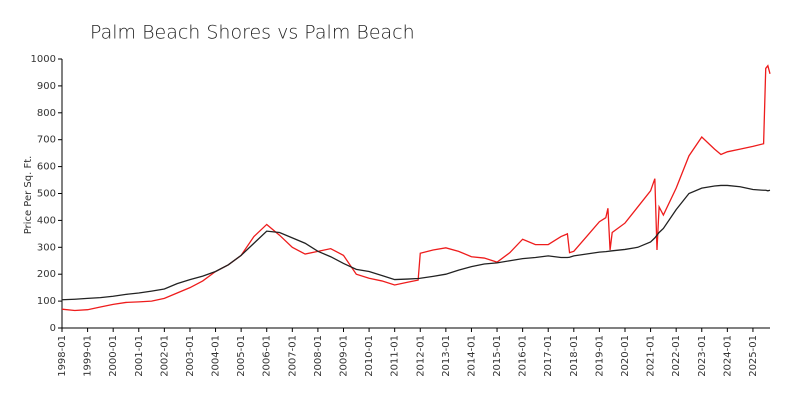  I want to click on x-tick-label: 1998-01, so click(62, 356).